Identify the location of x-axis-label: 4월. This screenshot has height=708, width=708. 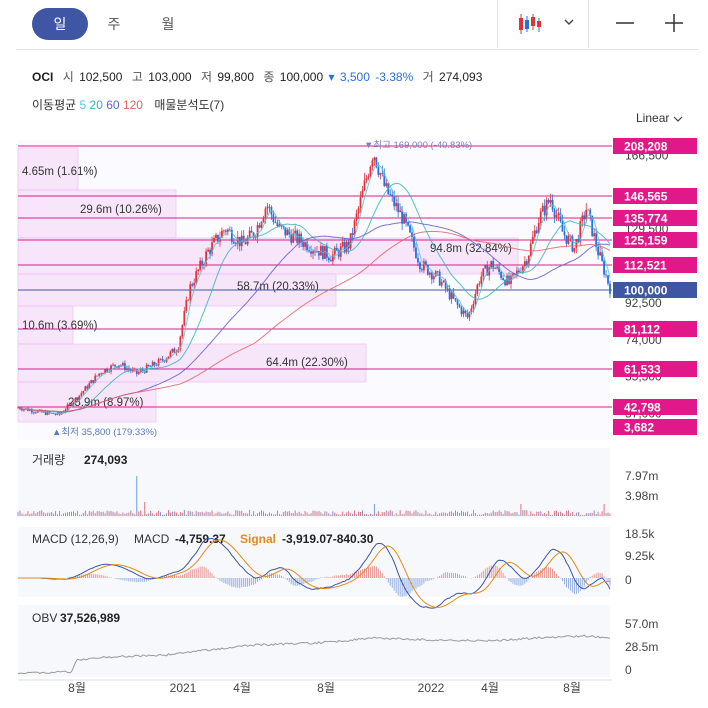
(242, 688).